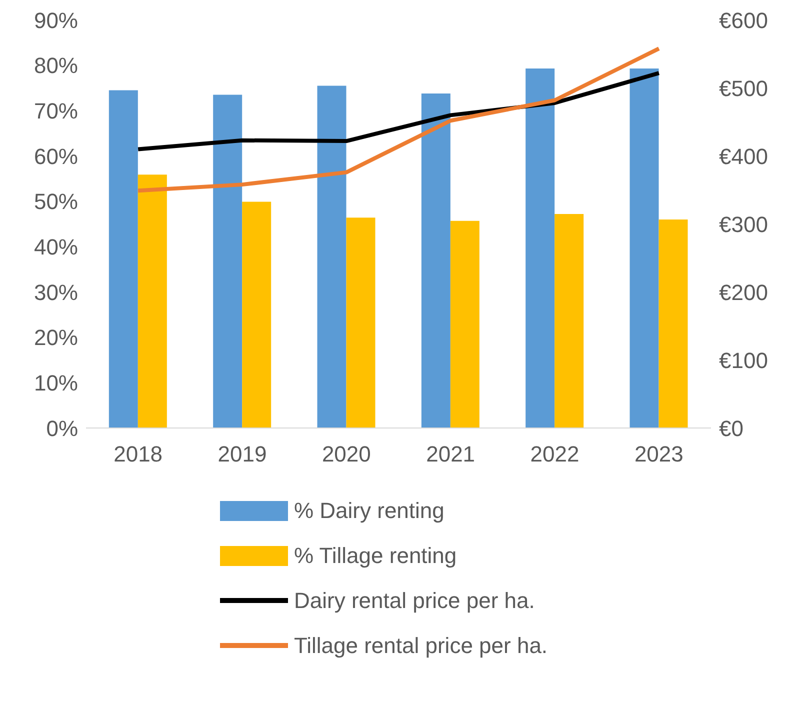  I want to click on x-tick-label: 2023, so click(659, 454).